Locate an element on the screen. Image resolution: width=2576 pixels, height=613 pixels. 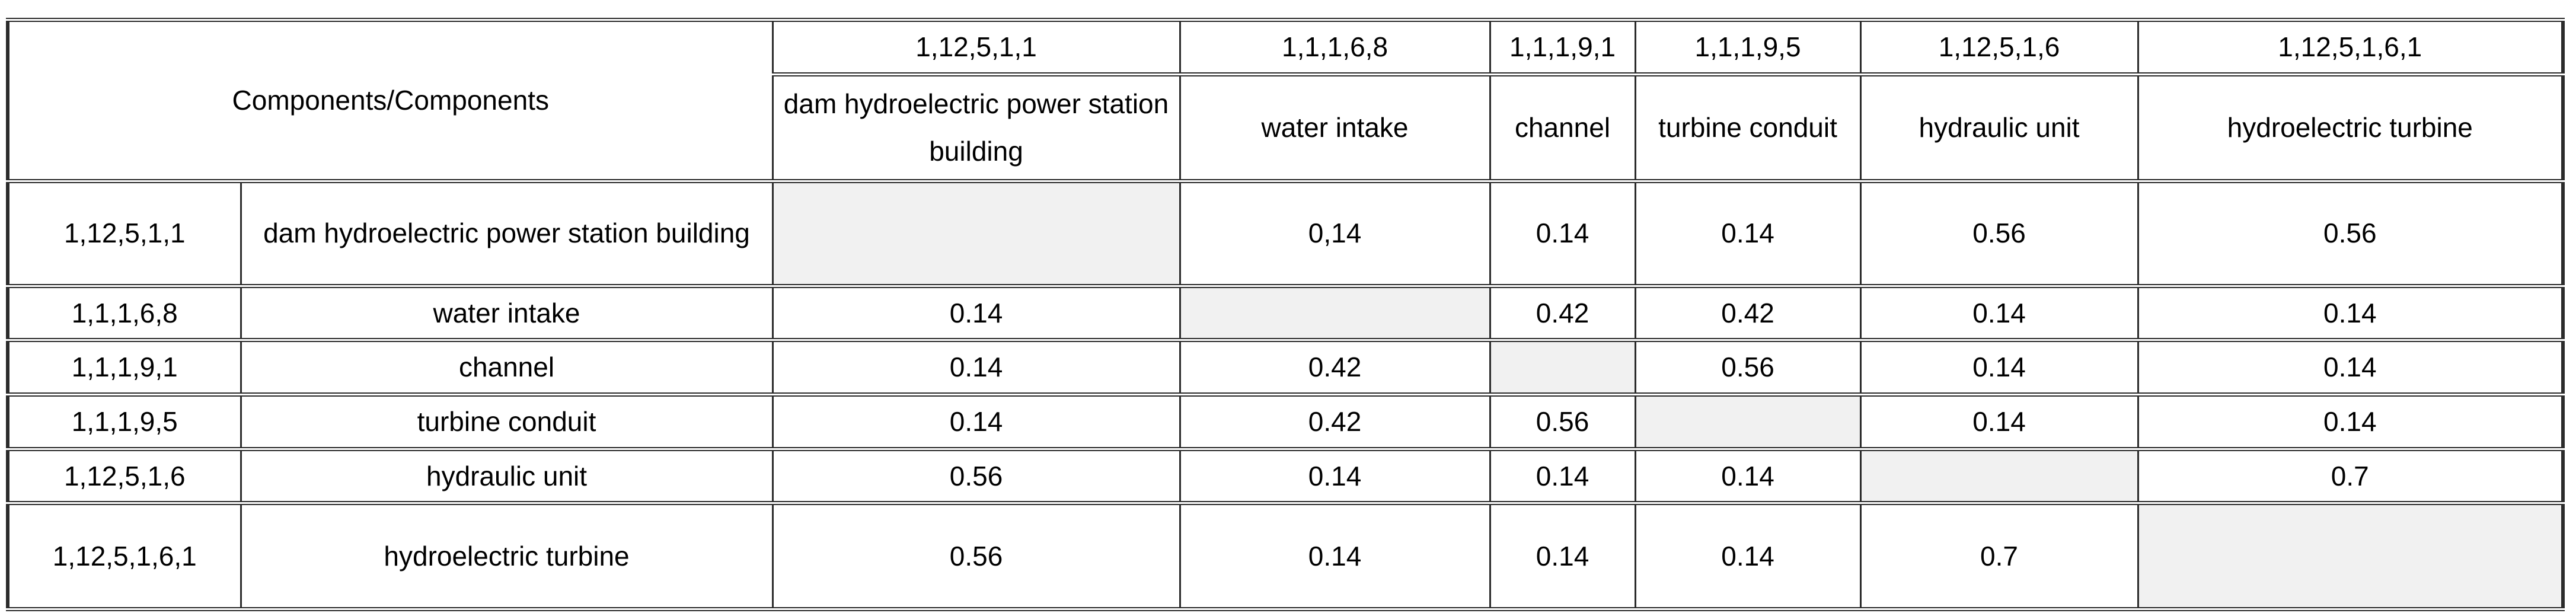
col-header-name: hydraulic unit is located at coordinates (1999, 127).